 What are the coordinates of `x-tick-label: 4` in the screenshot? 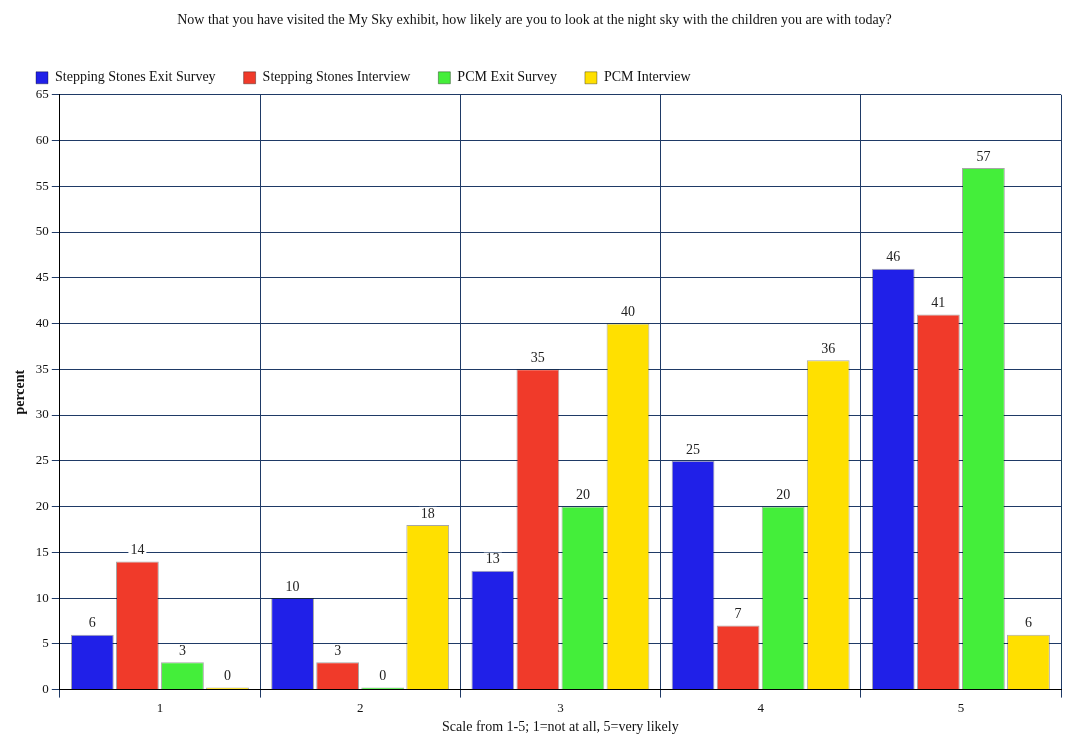 It's located at (761, 707).